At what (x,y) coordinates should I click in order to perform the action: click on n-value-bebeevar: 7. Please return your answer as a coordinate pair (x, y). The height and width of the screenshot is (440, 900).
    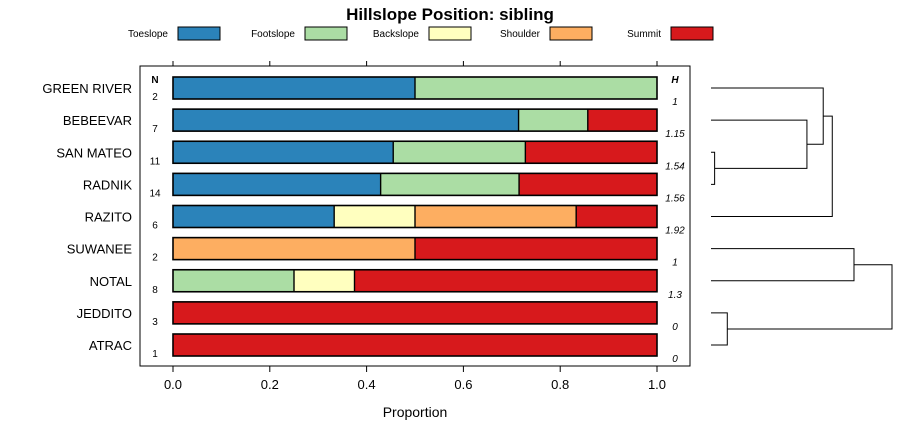
    Looking at the image, I should click on (155, 129).